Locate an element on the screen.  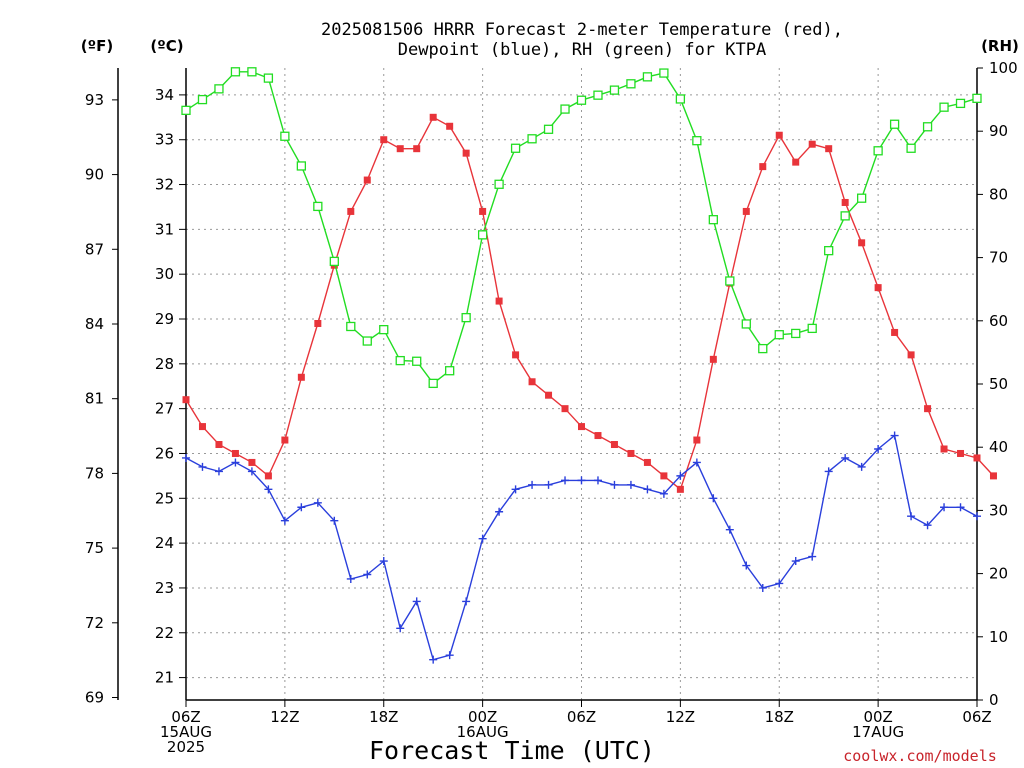
rh-tick-label: 50 is located at coordinates (998, 384).